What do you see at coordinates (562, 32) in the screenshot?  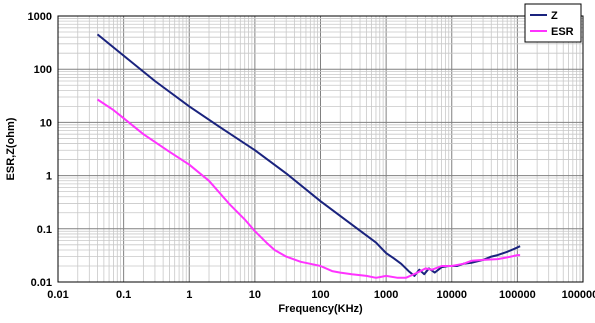 I see `legend-label-esr: ESR` at bounding box center [562, 32].